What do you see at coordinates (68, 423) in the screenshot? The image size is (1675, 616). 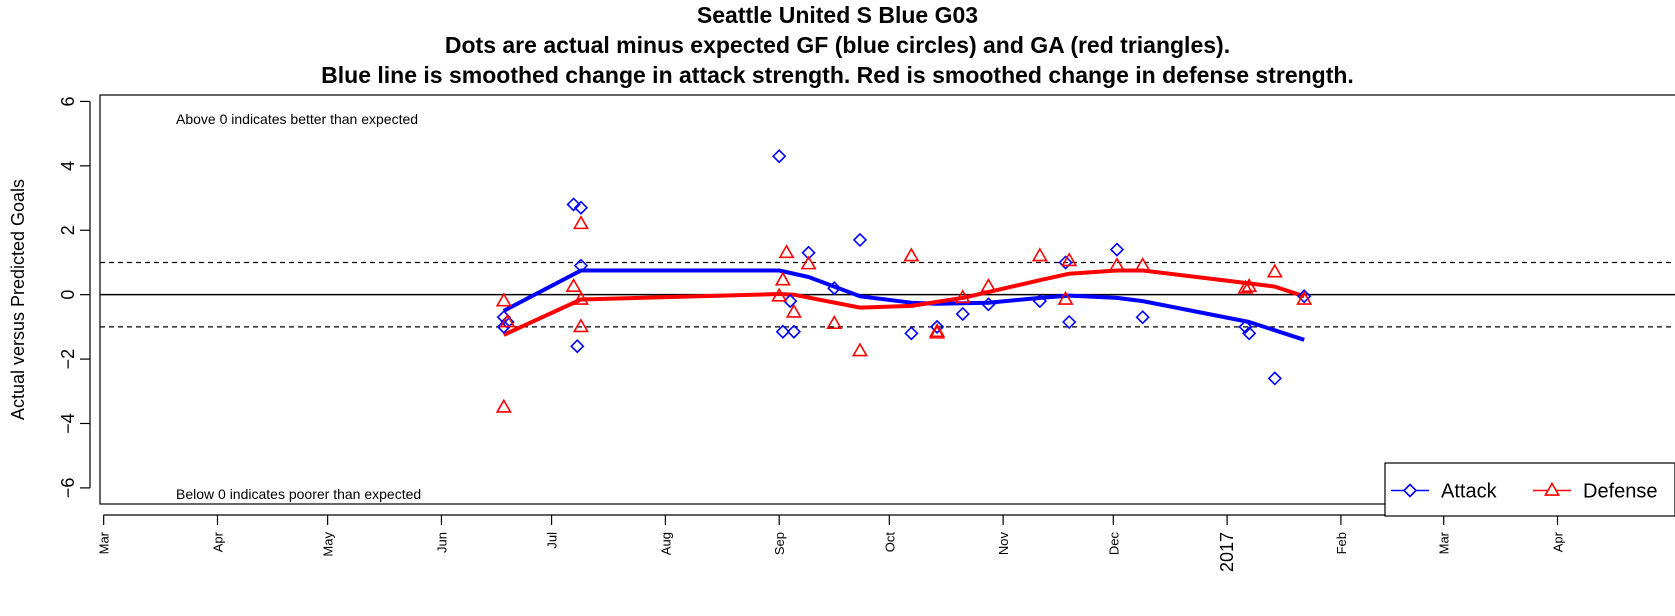 I see `y-tick-label: −4` at bounding box center [68, 423].